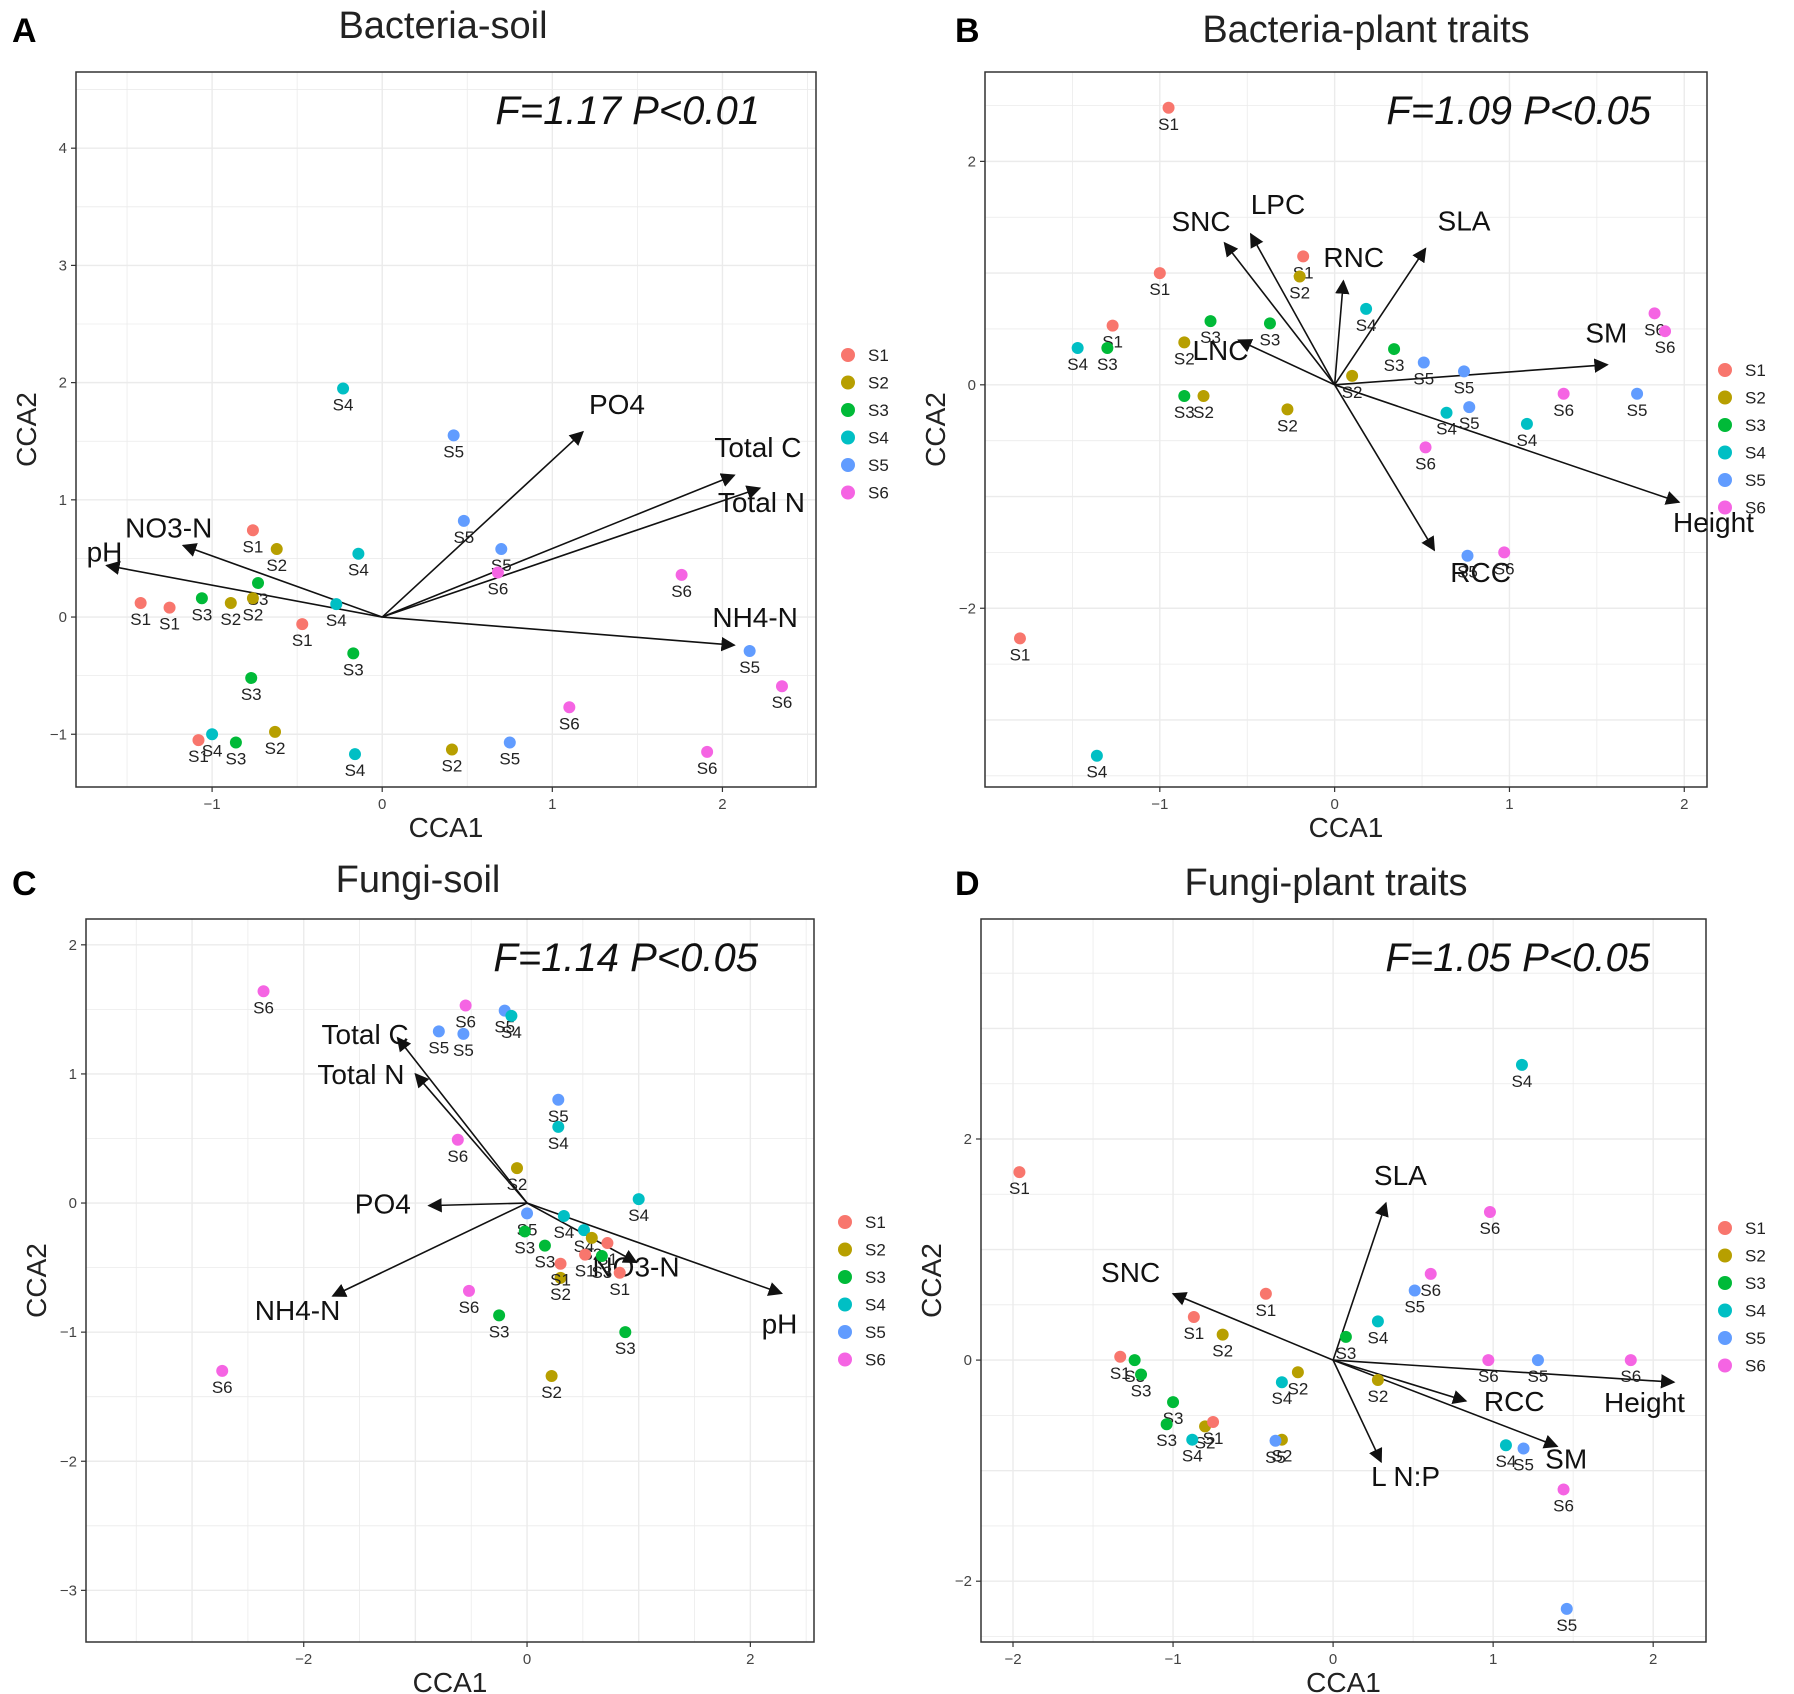  Describe the element at coordinates (68, 1590) in the screenshot. I see `y-tick-label: −3` at that location.